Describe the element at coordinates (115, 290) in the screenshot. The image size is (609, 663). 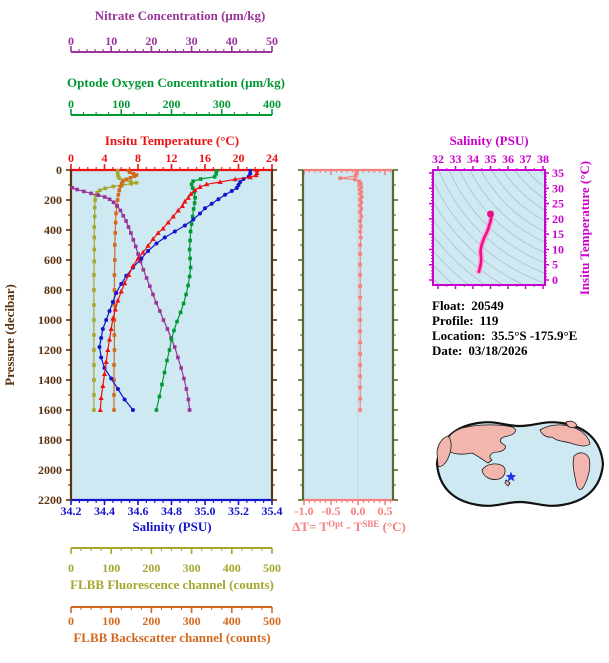
I see `flbb-fluorescence-channel-curve` at that location.